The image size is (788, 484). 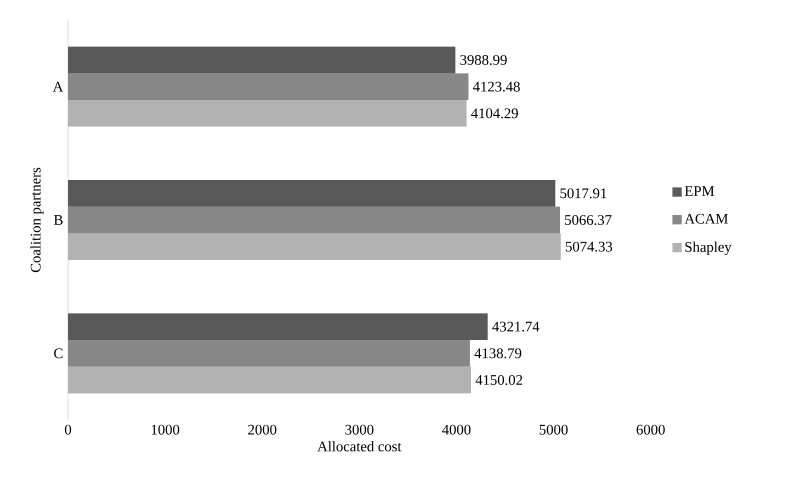 What do you see at coordinates (708, 248) in the screenshot?
I see `legend-label: Shapley` at bounding box center [708, 248].